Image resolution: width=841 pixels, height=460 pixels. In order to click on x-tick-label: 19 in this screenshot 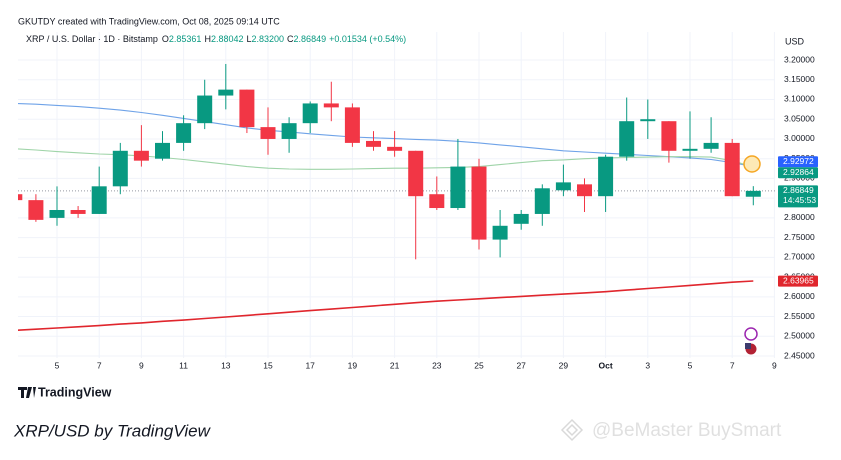, I will do `click(353, 365)`.